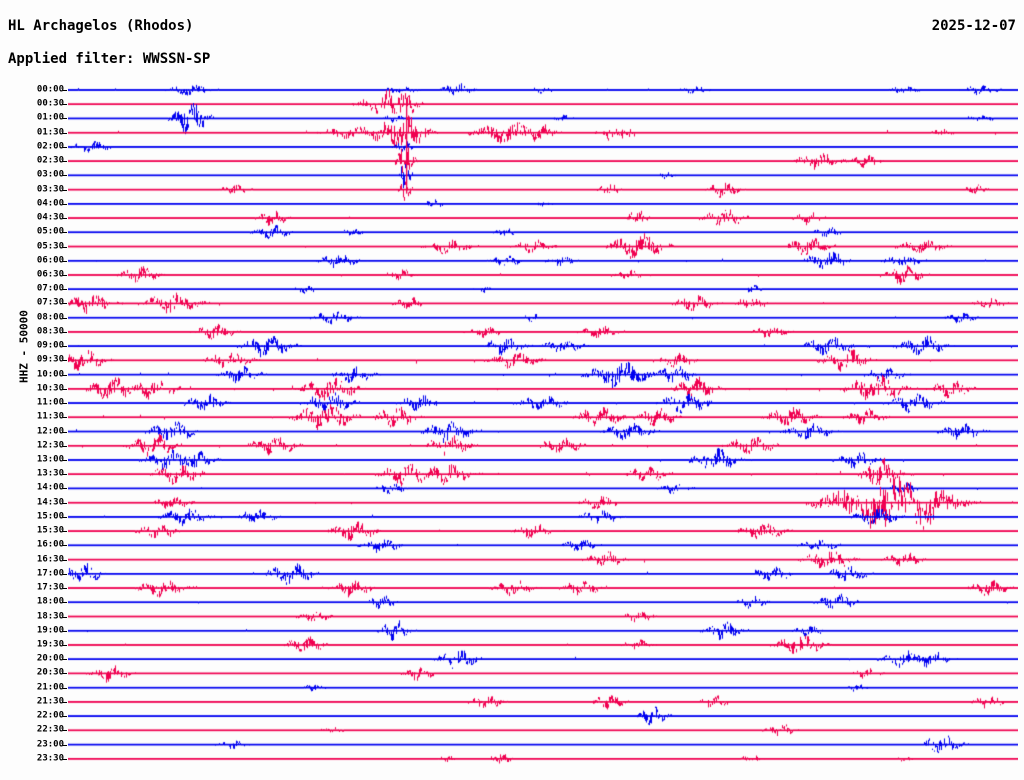 This screenshot has width=1024, height=780. What do you see at coordinates (50, 231) in the screenshot?
I see `time-label: 05:00` at bounding box center [50, 231].